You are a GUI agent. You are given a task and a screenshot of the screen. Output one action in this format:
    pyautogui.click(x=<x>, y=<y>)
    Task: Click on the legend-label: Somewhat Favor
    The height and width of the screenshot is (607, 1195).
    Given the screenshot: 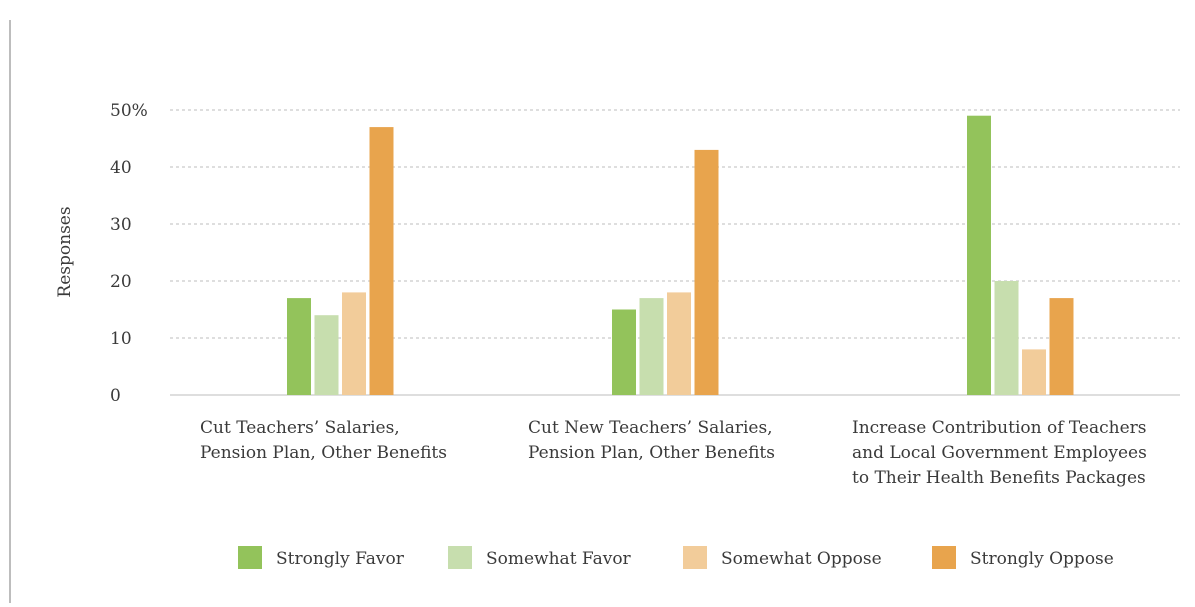 What is the action you would take?
    pyautogui.click(x=559, y=559)
    